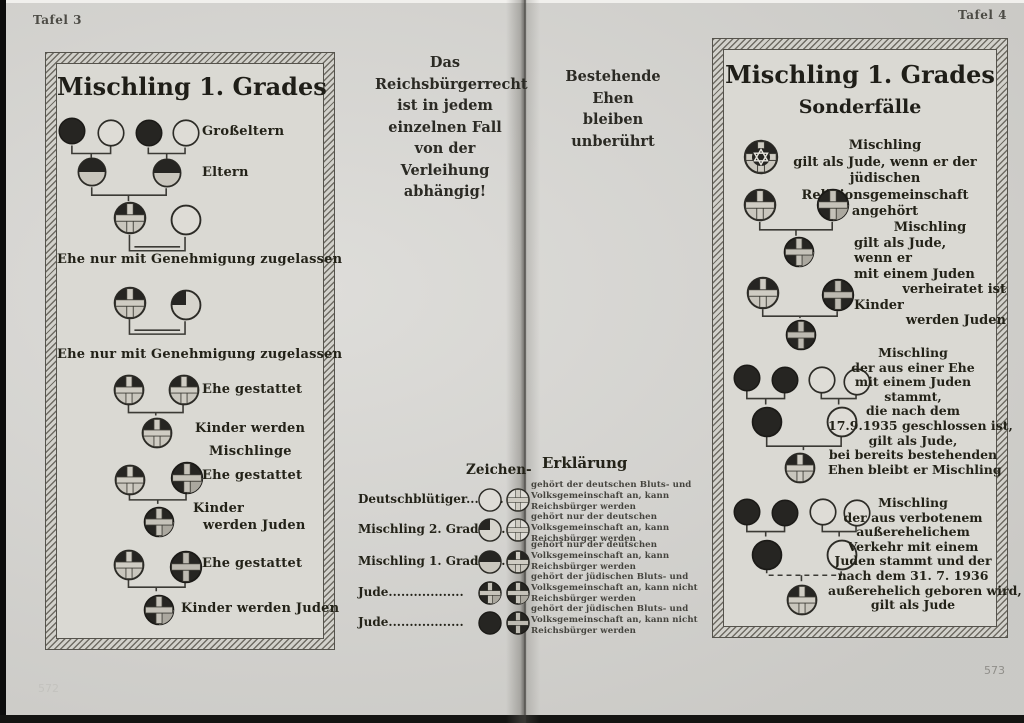 This screenshot has height=723, width=1024. What do you see at coordinates (252, 475) in the screenshot?
I see `label-rule-allowed-2: Ehe gestattet` at bounding box center [252, 475].